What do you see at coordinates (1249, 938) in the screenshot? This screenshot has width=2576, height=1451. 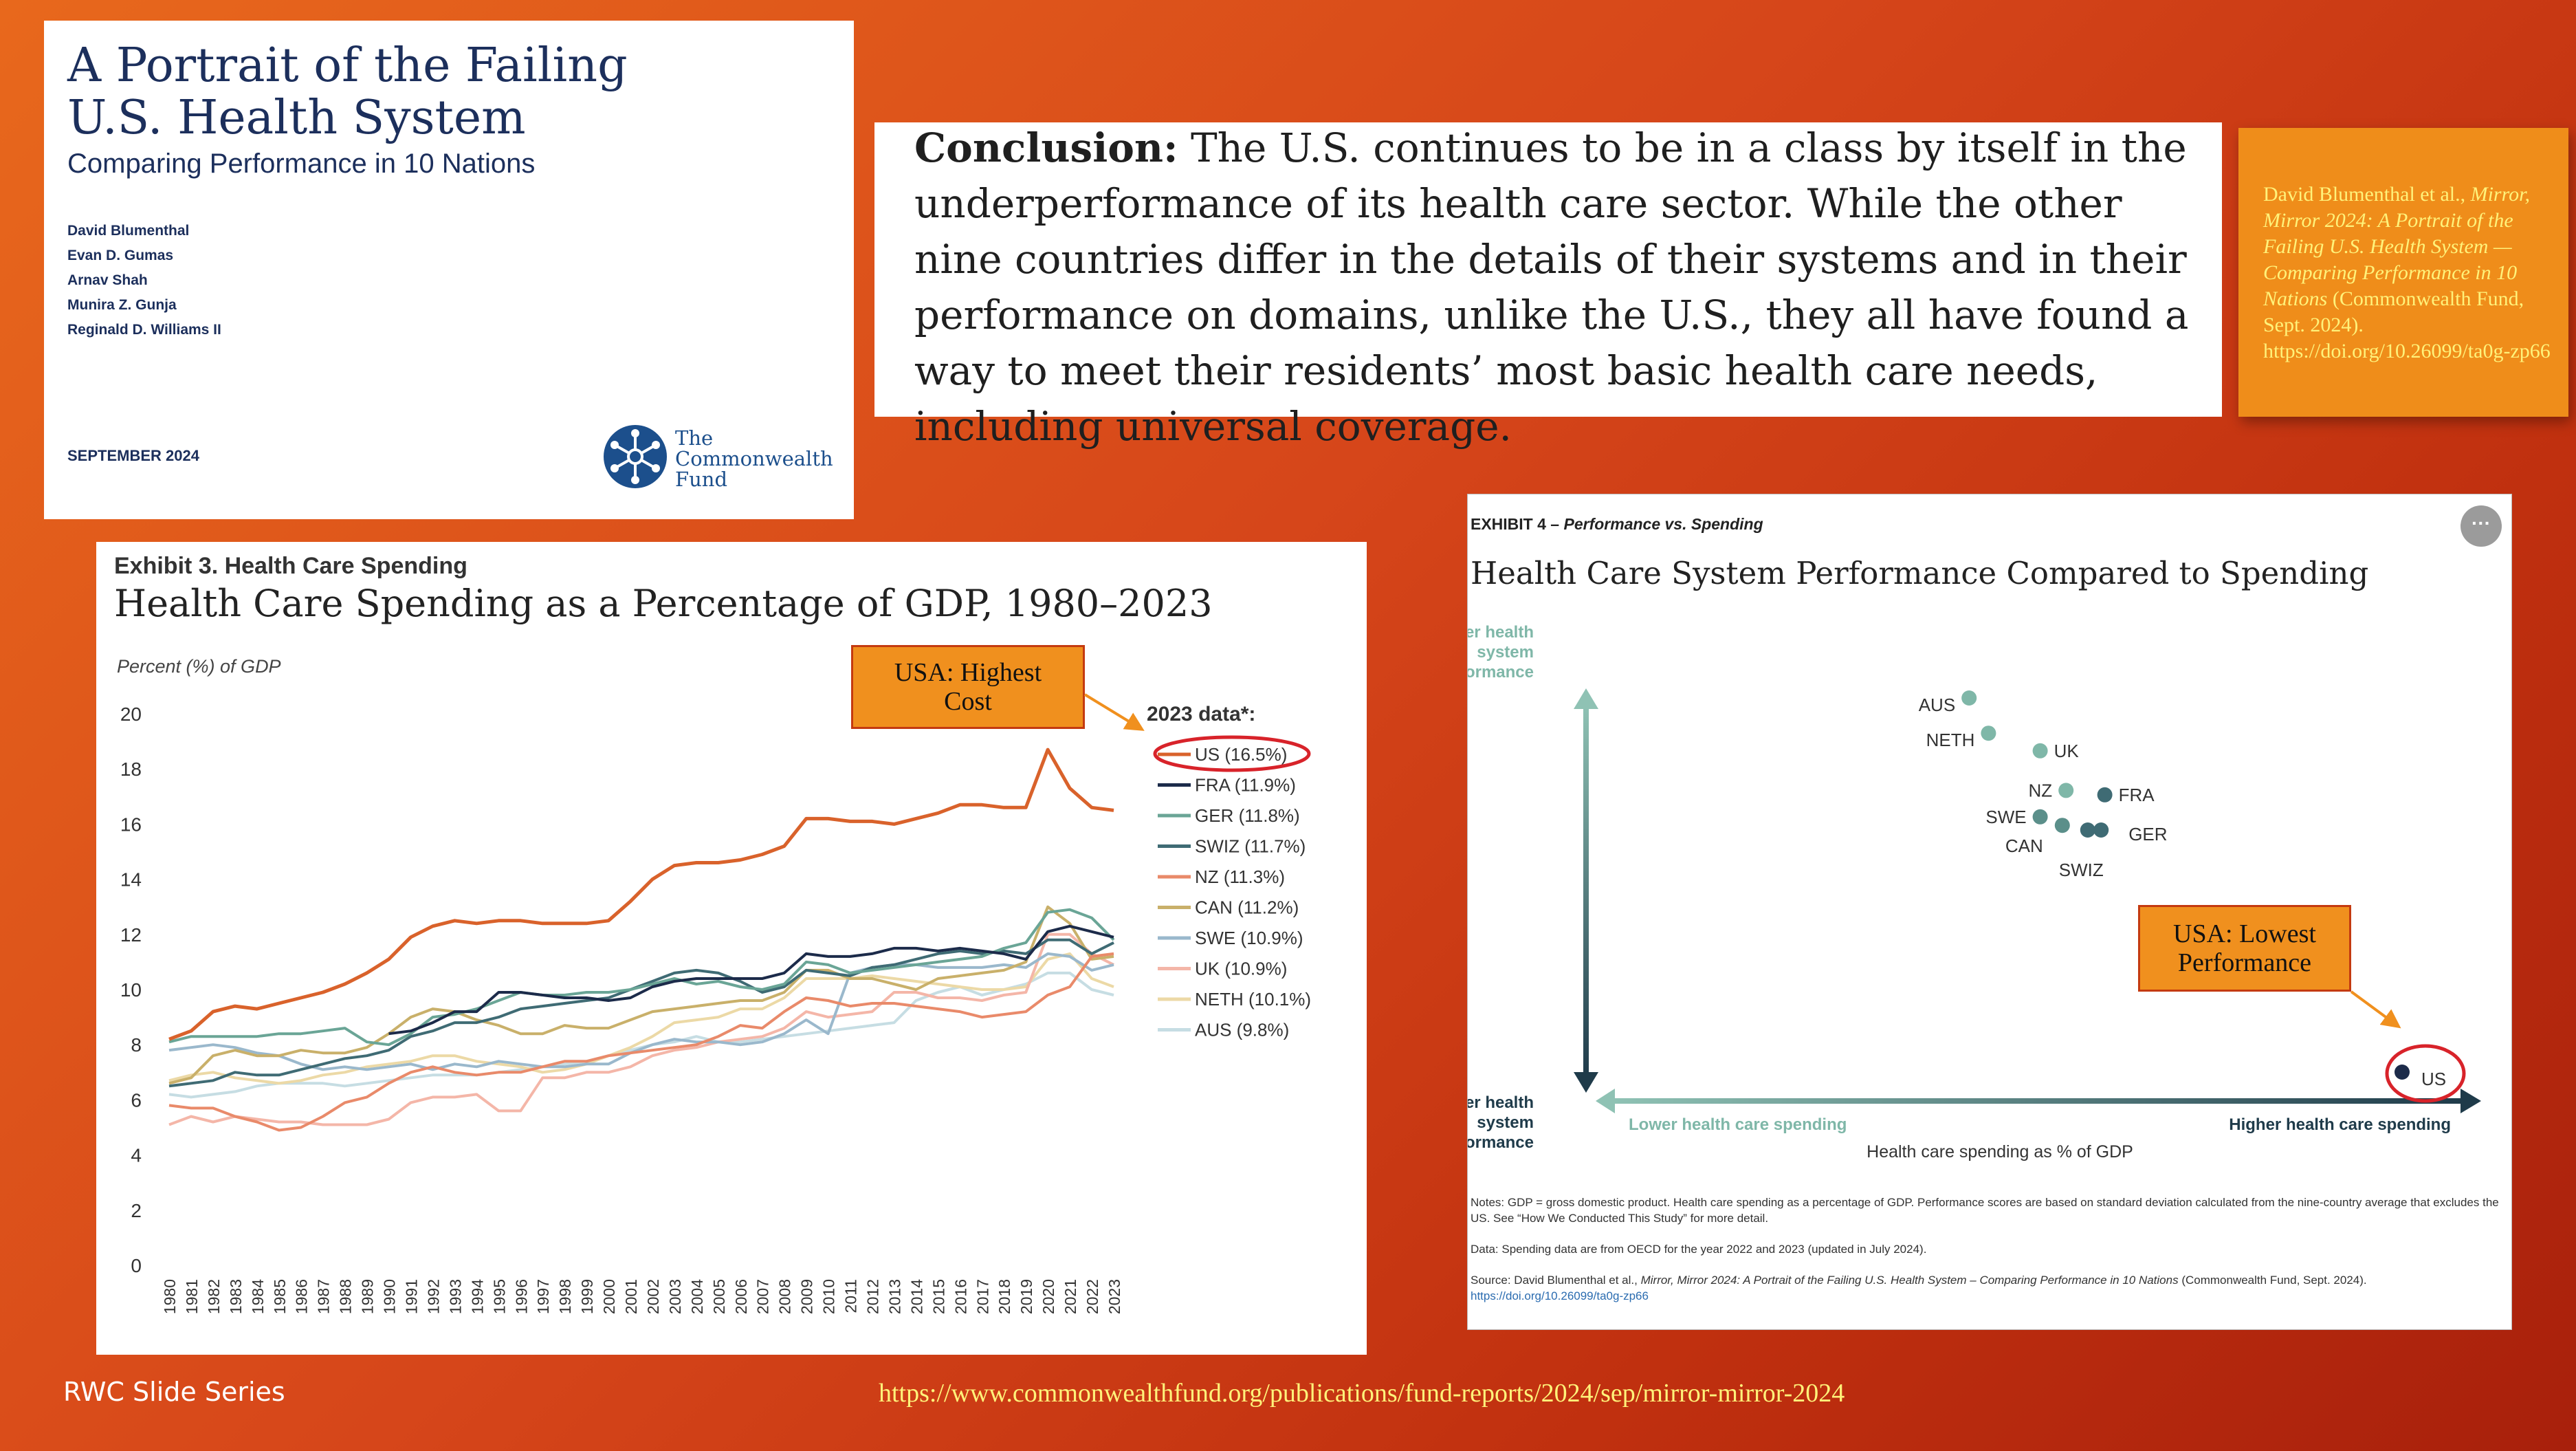 I see `legend-entry: SWE (10.9%)` at bounding box center [1249, 938].